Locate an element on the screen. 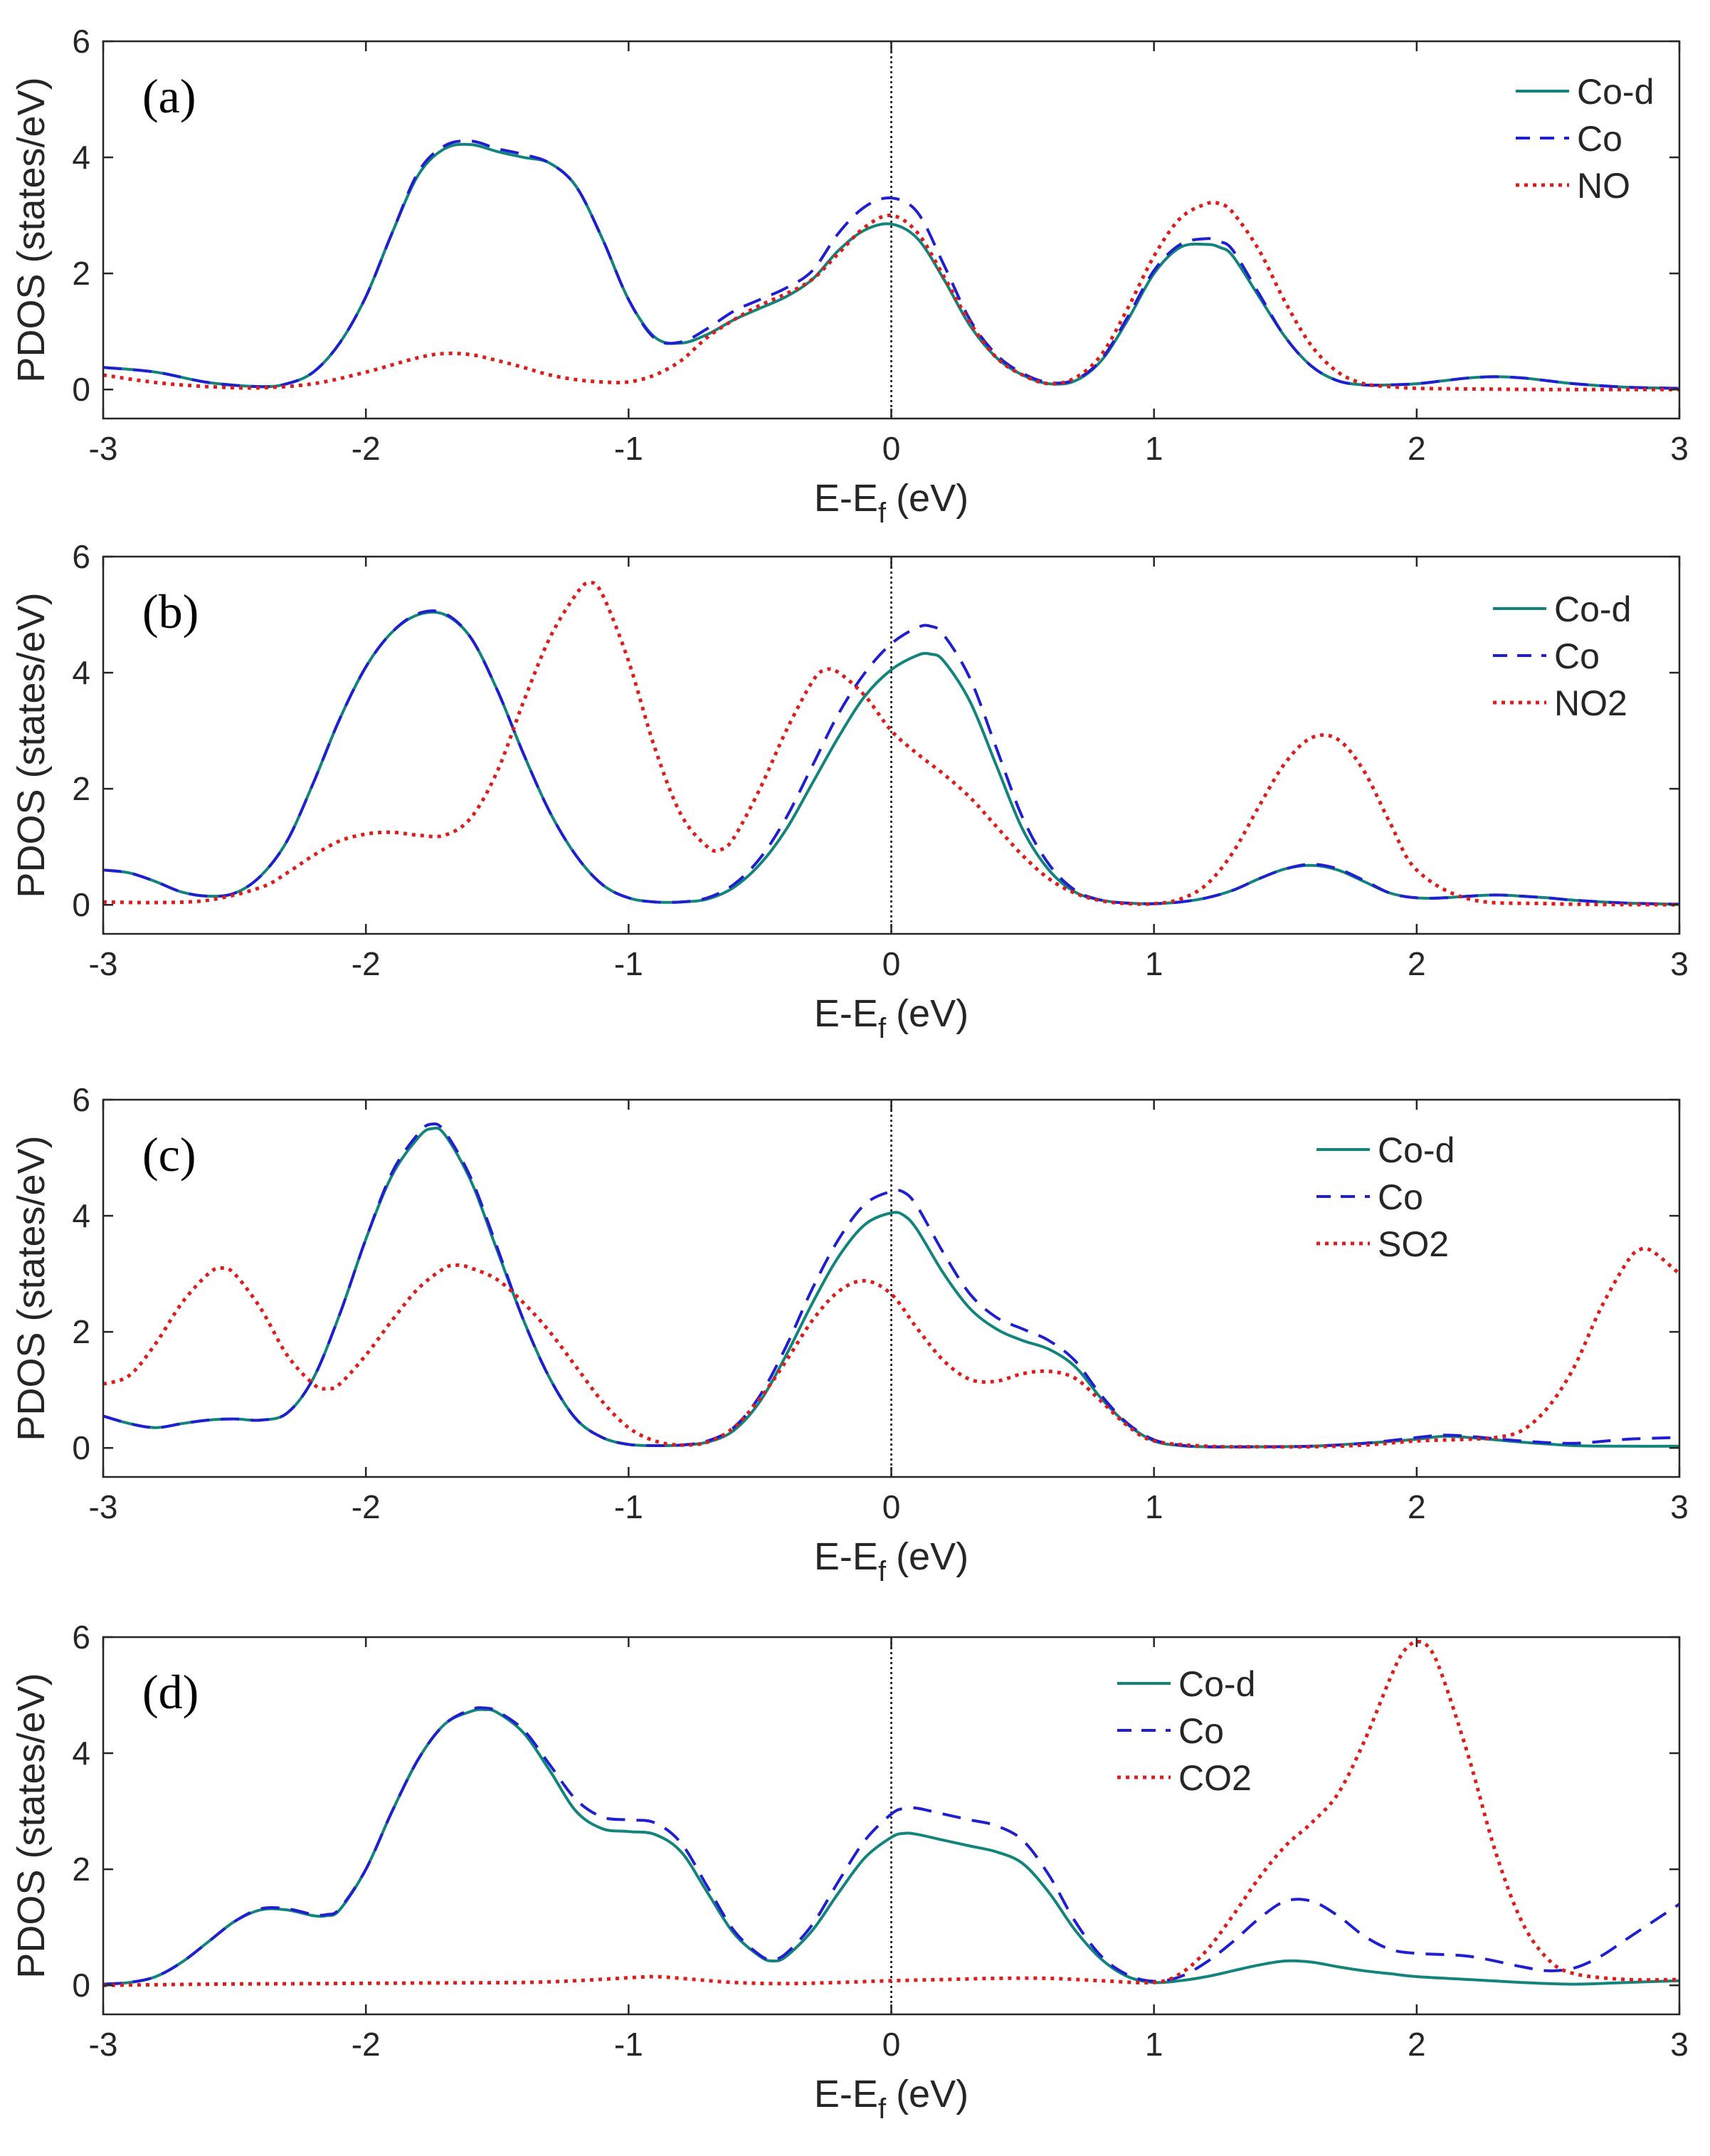 The image size is (1710, 2156). series-line-so2 is located at coordinates (891, 1347).